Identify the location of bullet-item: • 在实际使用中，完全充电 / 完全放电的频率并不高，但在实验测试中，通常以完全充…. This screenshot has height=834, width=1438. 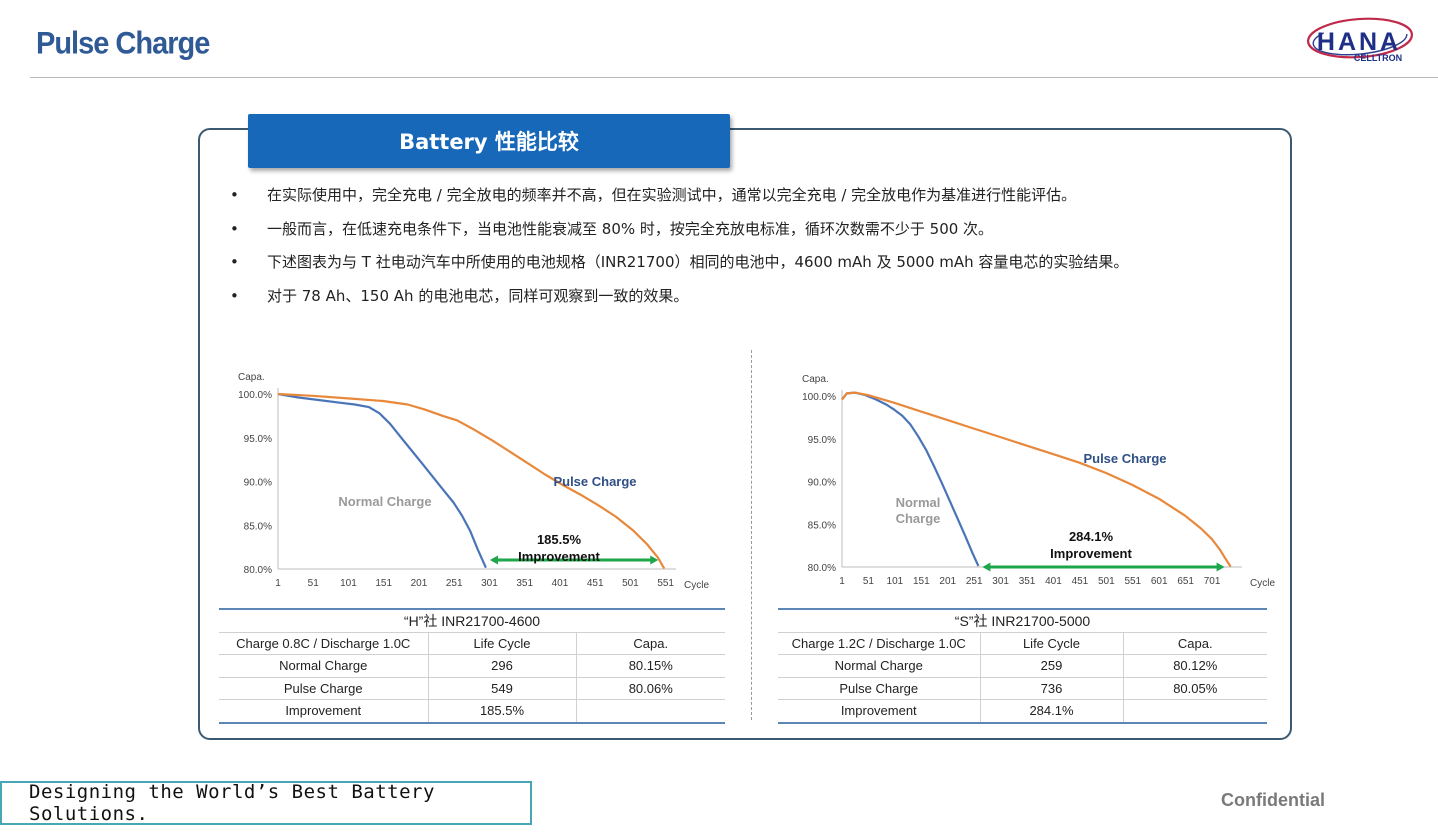
(653, 195).